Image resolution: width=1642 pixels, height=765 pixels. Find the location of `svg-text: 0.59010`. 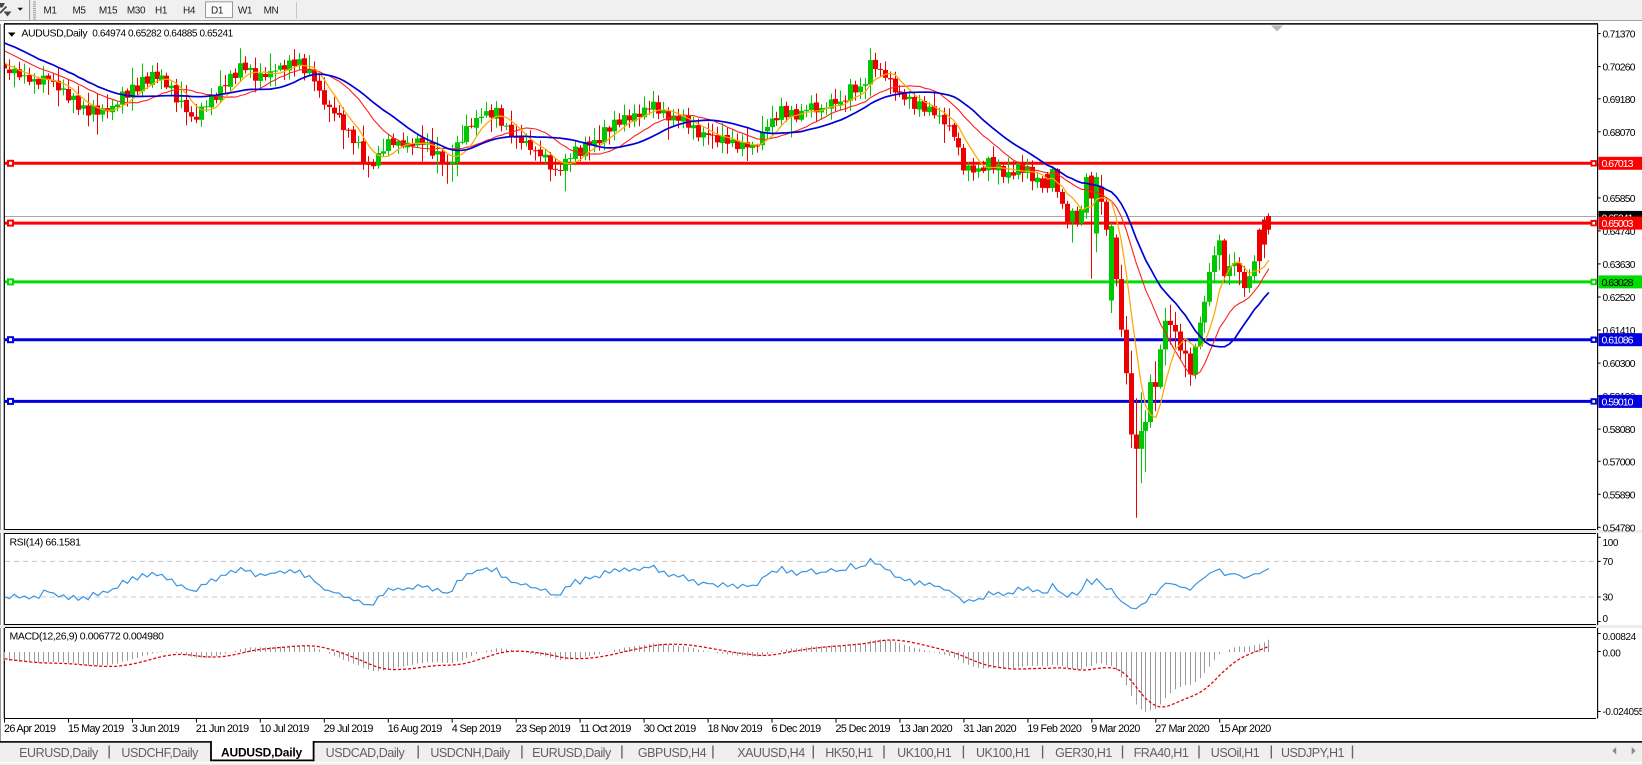

svg-text: 0.59010 is located at coordinates (1618, 402).